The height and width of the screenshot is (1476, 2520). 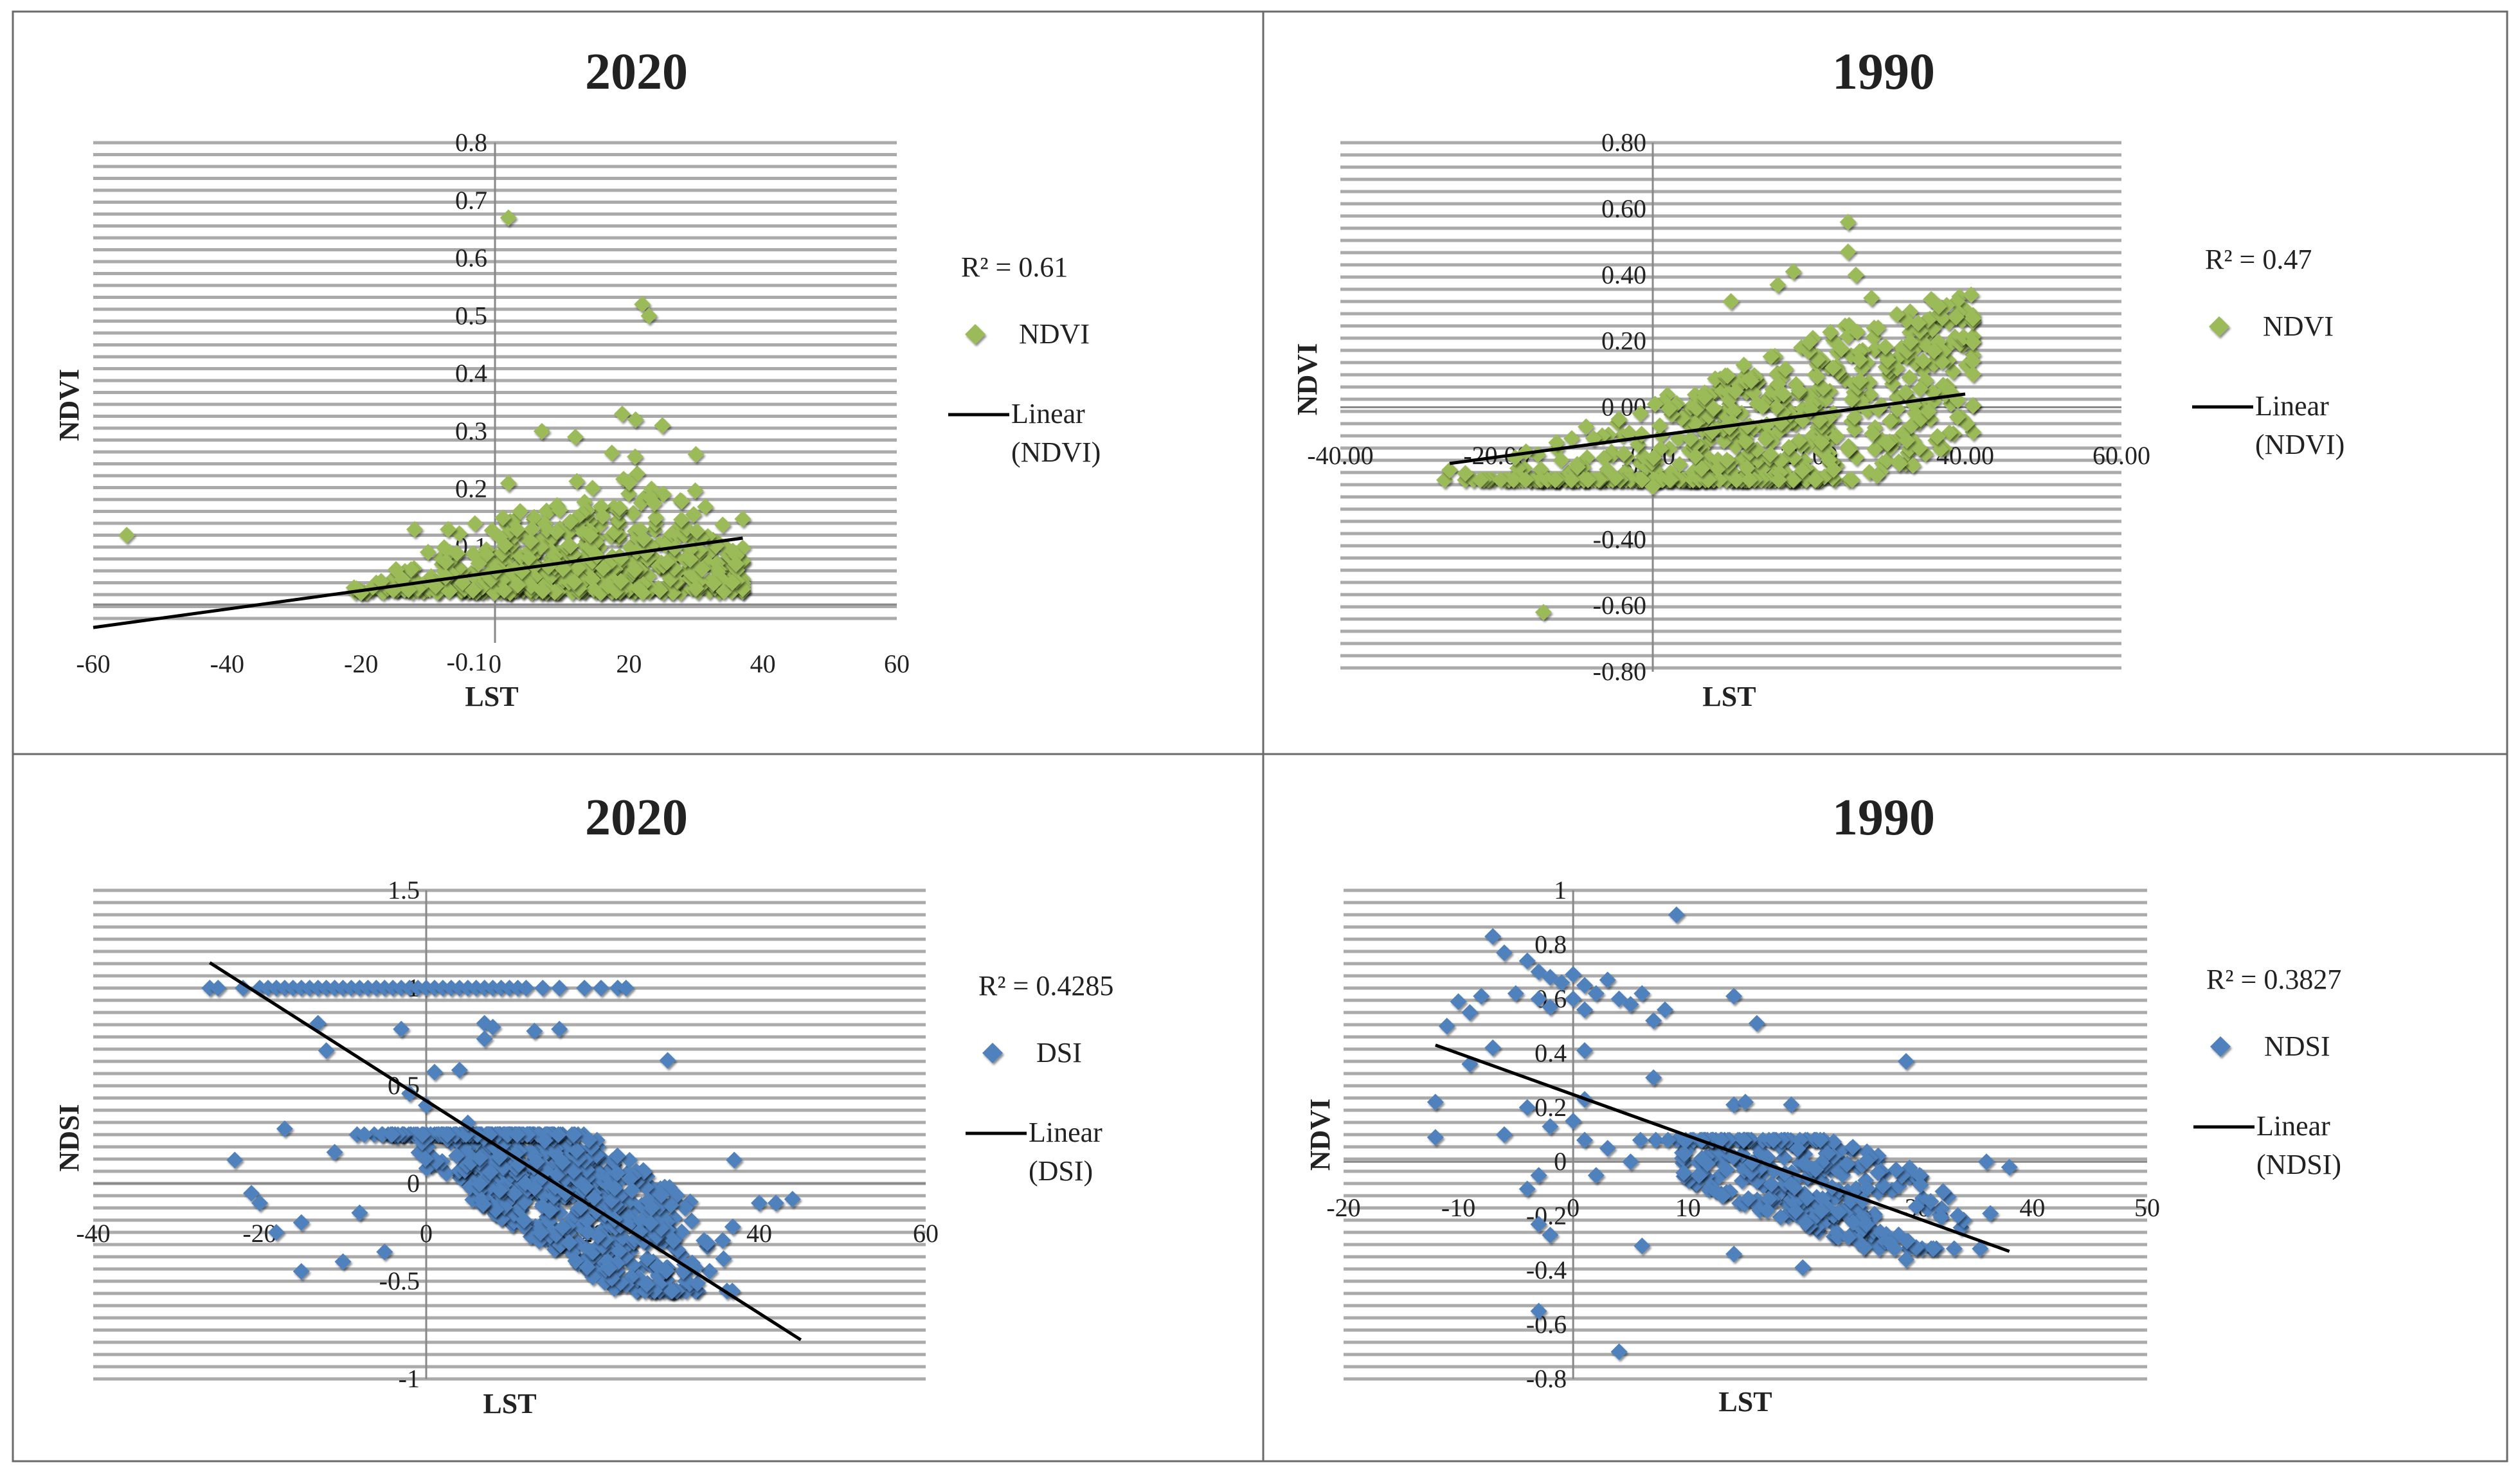 I want to click on legend: R² = 0.61 NDVI Linear (NDVI), so click(x=1025, y=360).